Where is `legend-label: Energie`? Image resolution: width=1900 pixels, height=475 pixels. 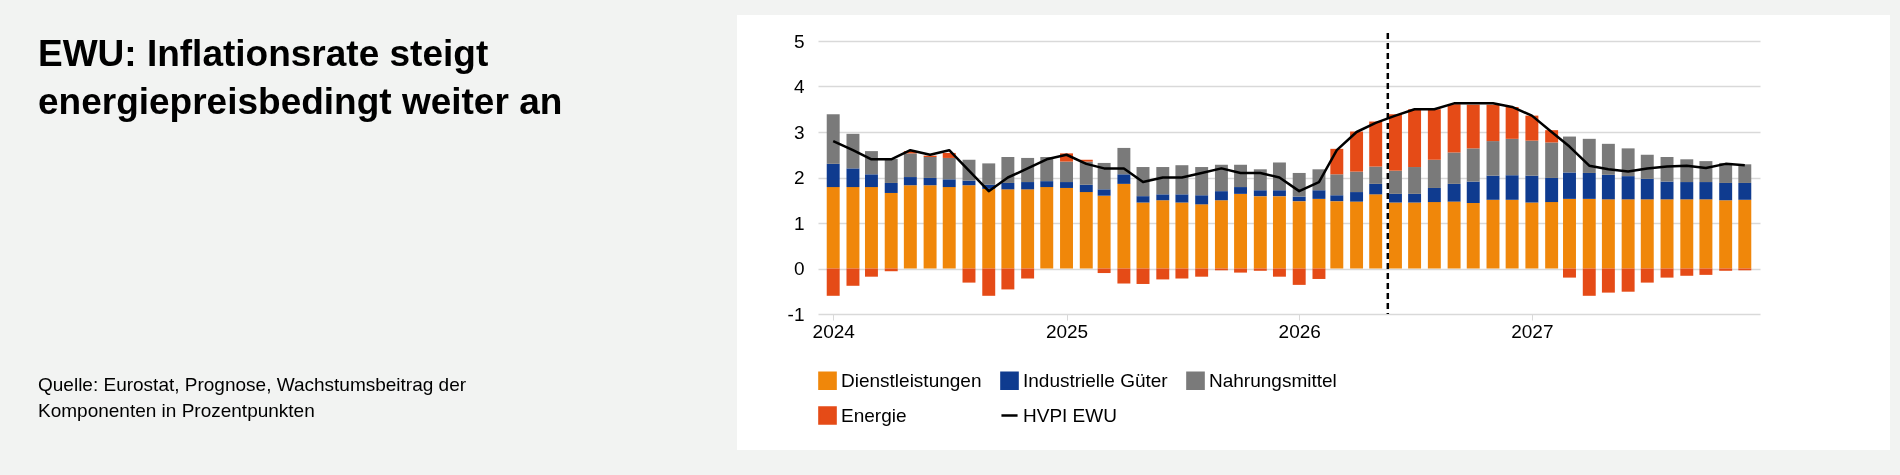 legend-label: Energie is located at coordinates (874, 415).